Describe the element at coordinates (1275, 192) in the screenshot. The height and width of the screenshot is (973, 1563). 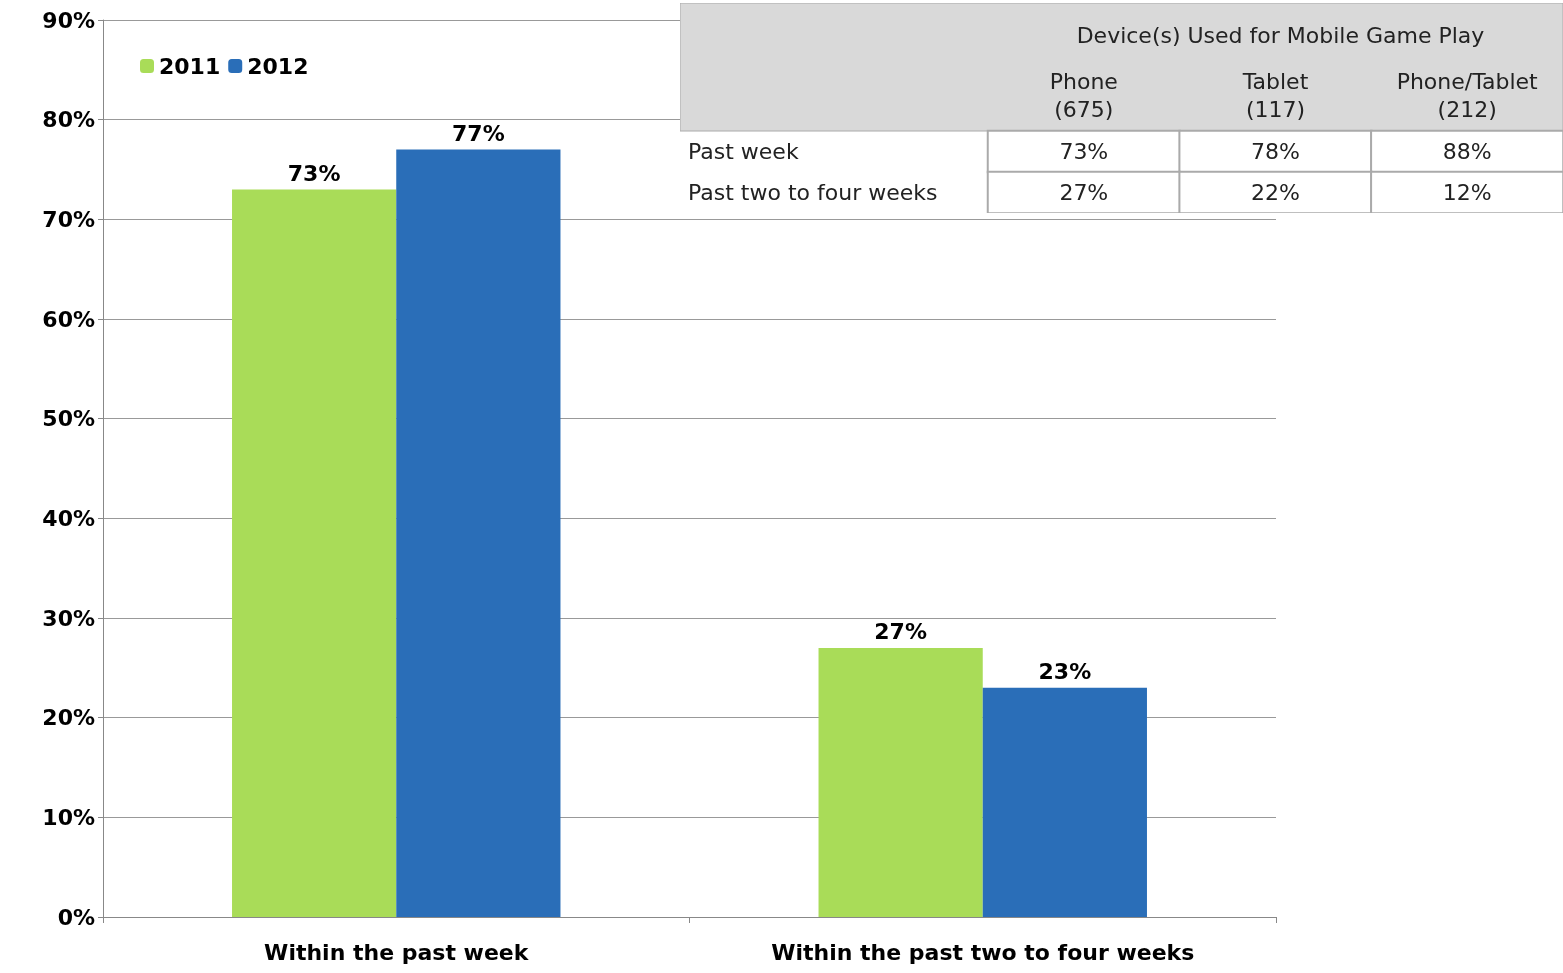
I see `data-label: 22%` at that location.